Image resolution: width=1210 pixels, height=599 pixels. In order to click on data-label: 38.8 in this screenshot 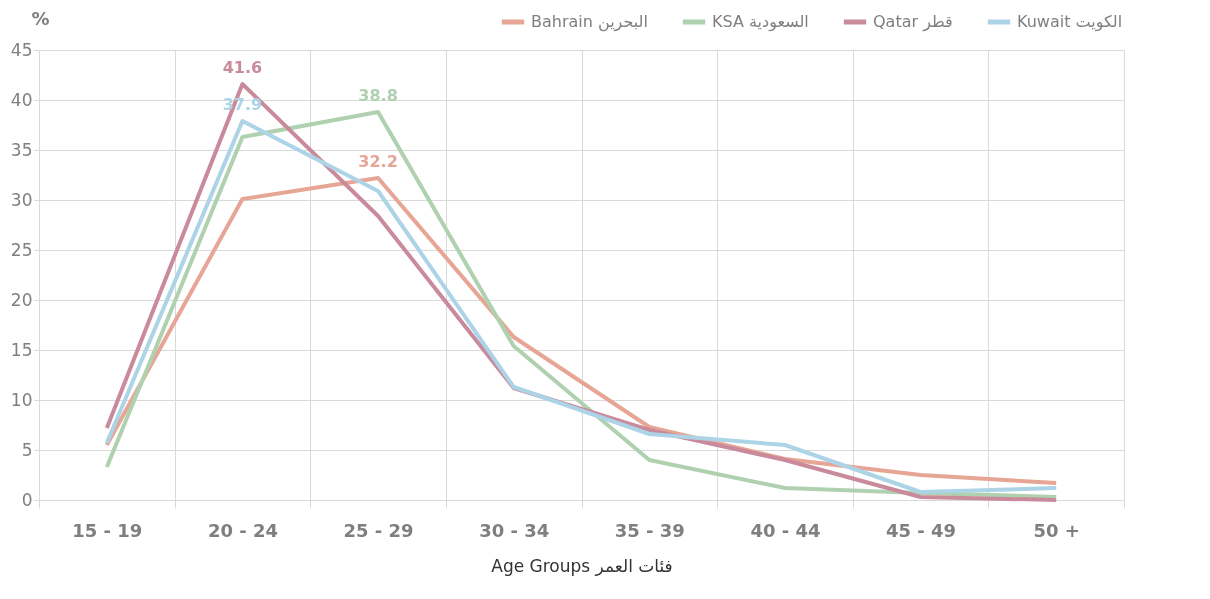, I will do `click(378, 95)`.